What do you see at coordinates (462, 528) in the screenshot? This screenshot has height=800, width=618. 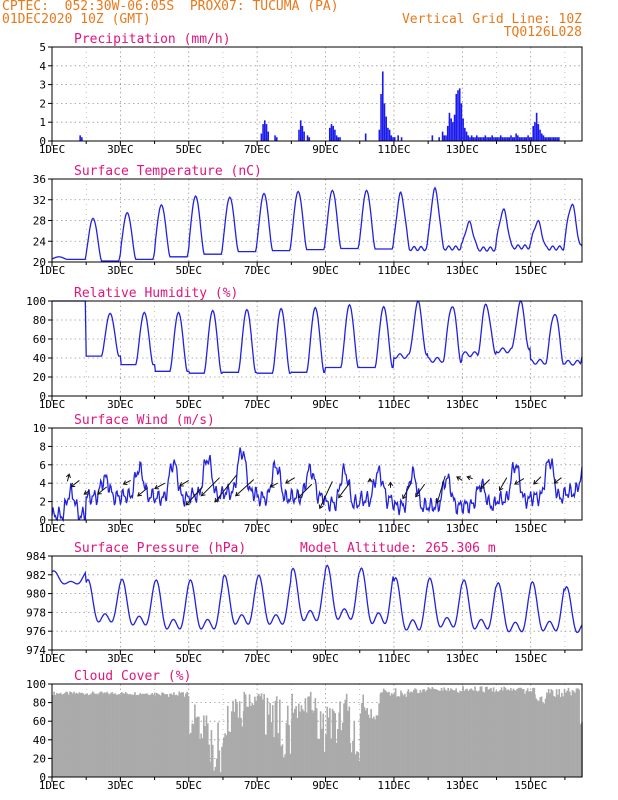 I see `xtick-label: 13DEC` at bounding box center [462, 528].